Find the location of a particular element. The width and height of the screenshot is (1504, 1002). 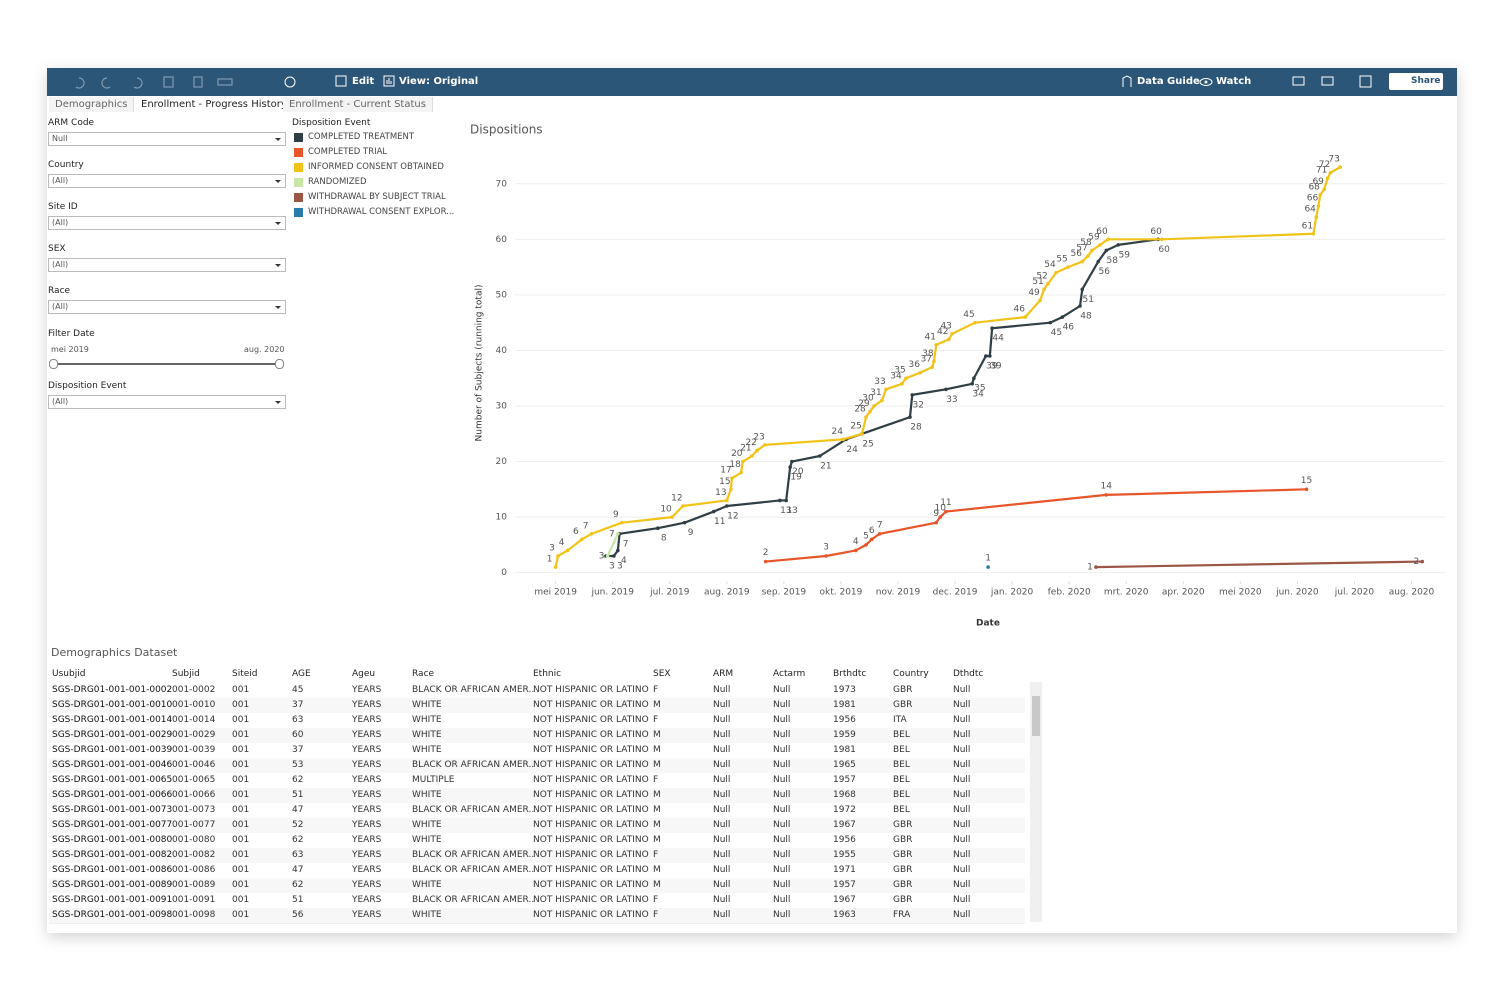

table-cell: 37 is located at coordinates (298, 750).